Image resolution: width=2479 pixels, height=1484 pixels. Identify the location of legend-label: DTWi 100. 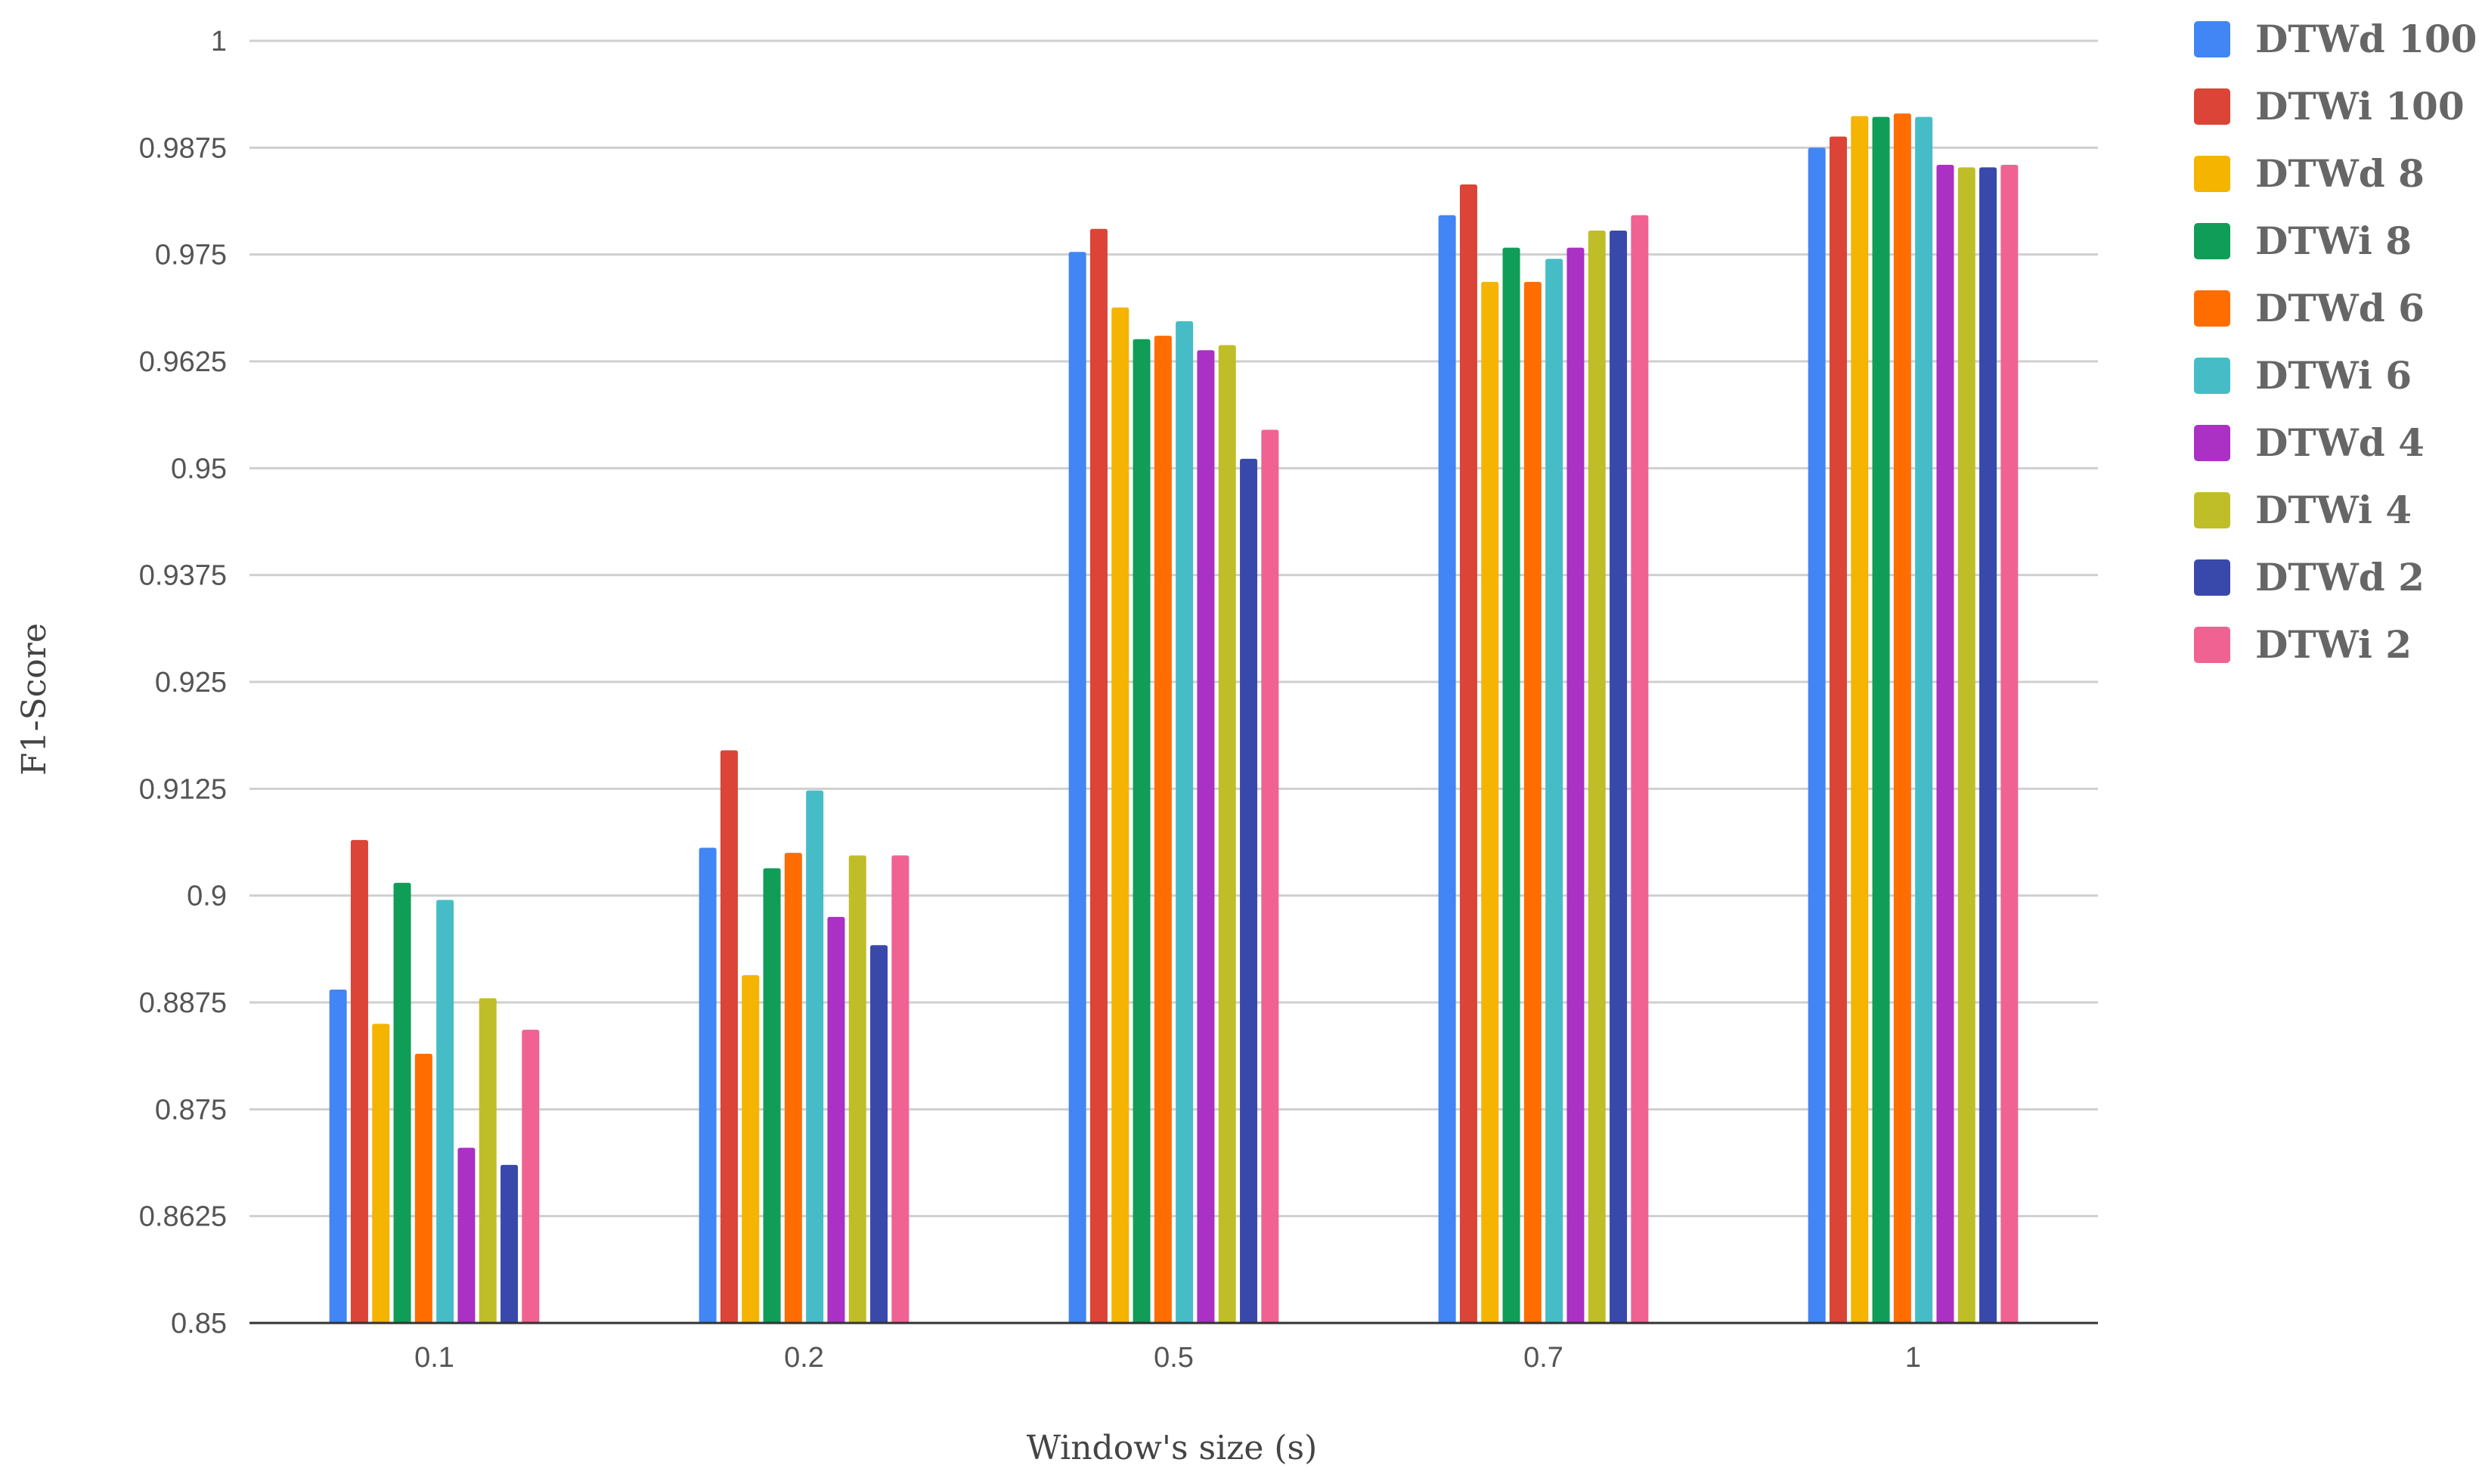
(2360, 107).